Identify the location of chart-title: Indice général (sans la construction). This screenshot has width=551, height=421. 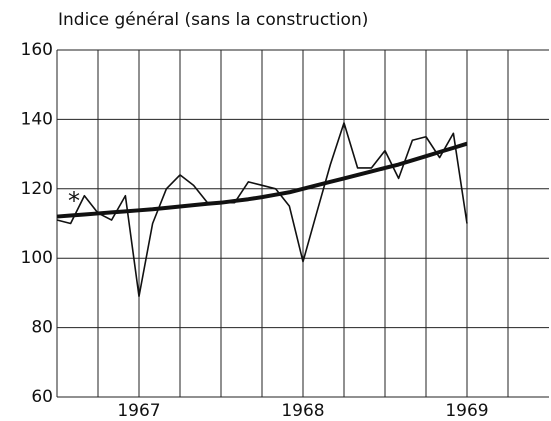
(213, 20).